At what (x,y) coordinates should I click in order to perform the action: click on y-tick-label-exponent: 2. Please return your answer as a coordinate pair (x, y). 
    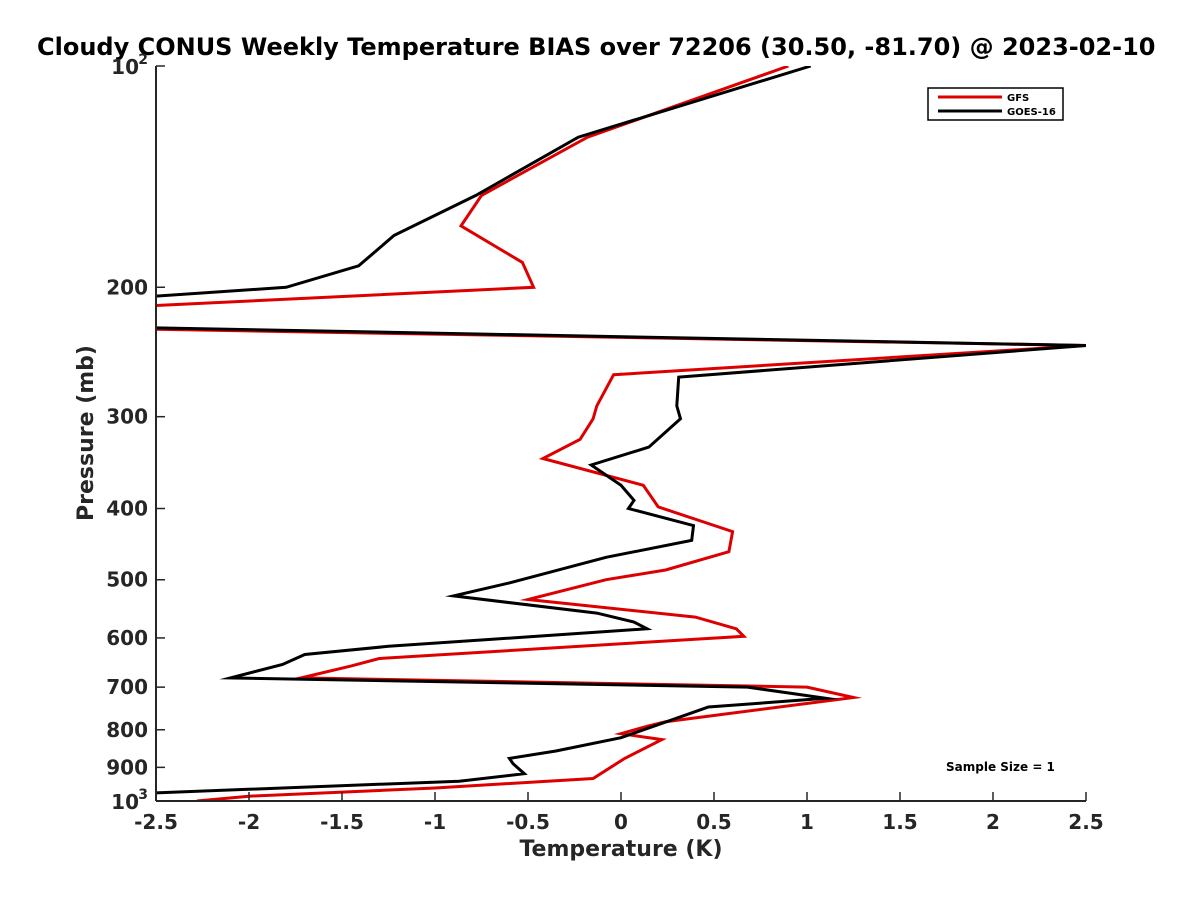
    Looking at the image, I should click on (143, 60).